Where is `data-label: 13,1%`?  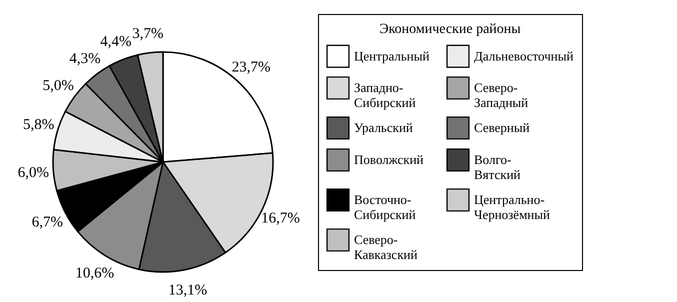 data-label: 13,1% is located at coordinates (188, 290).